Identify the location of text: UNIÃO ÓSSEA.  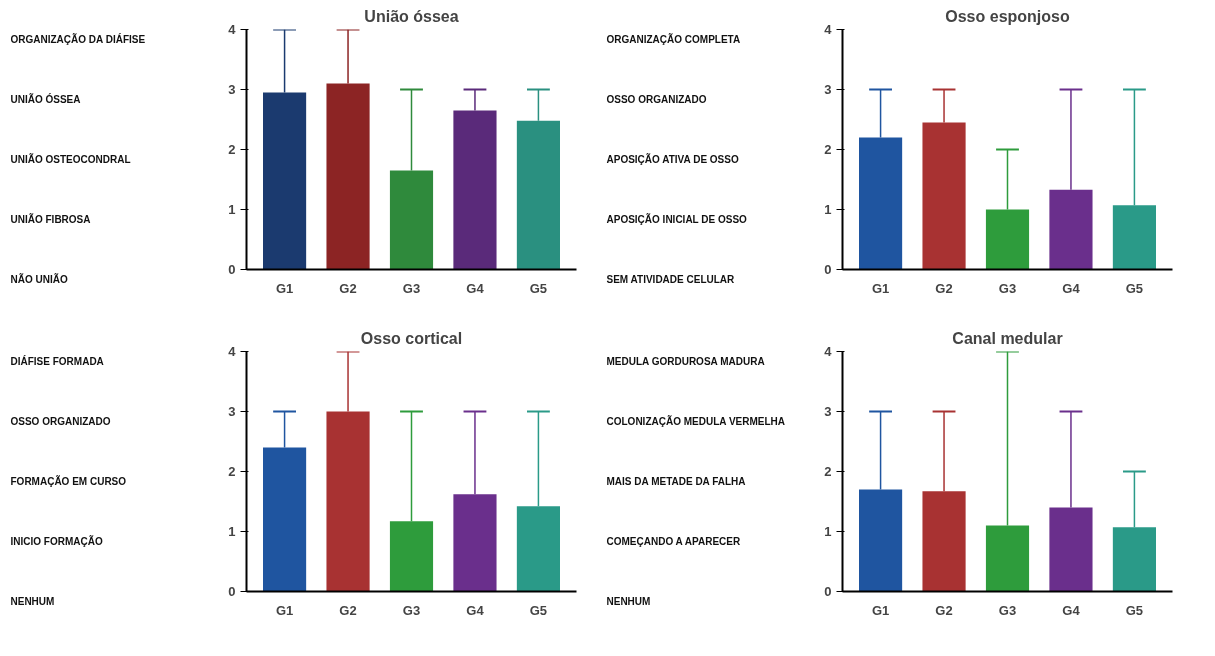
(45, 99).